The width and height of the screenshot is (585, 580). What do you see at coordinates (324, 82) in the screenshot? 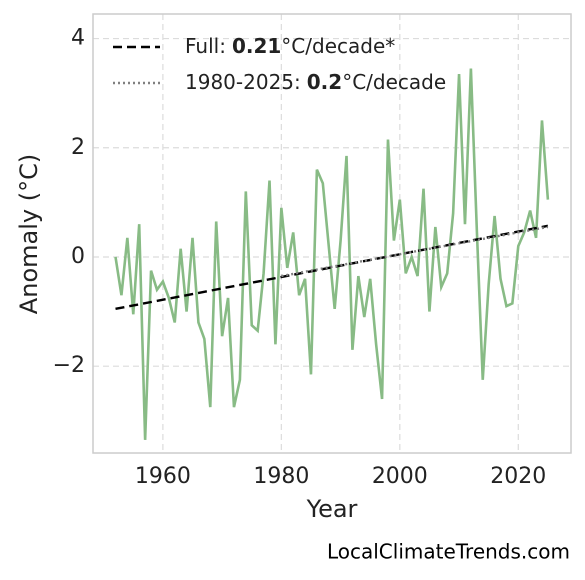
I see `legend-rate: 0.2` at bounding box center [324, 82].